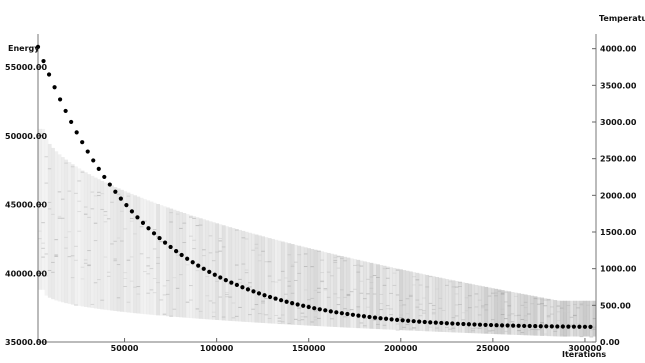 This screenshot has height=363, width=645. Describe the element at coordinates (615, 305) in the screenshot. I see `right-y-tick-label: 500.00` at that location.